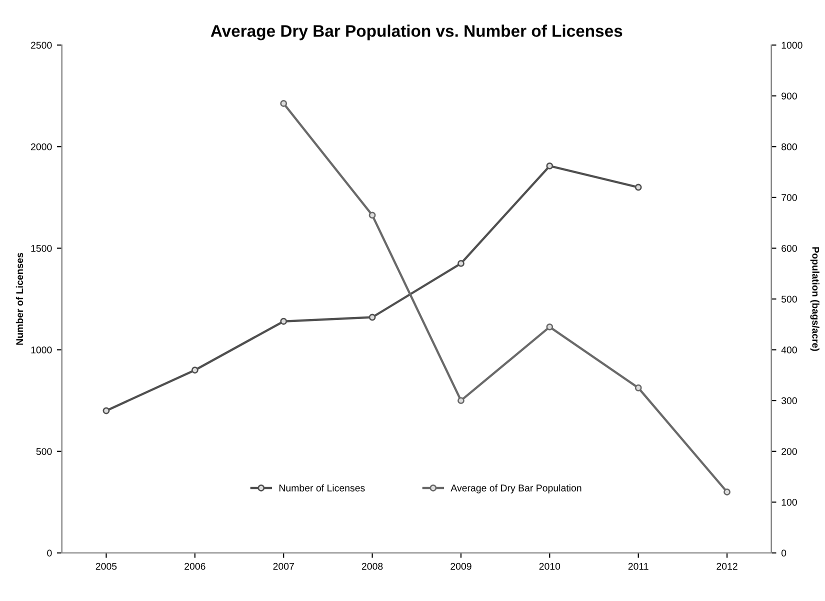  Describe the element at coordinates (789, 248) in the screenshot. I see `y2-tick-label: 600` at that location.